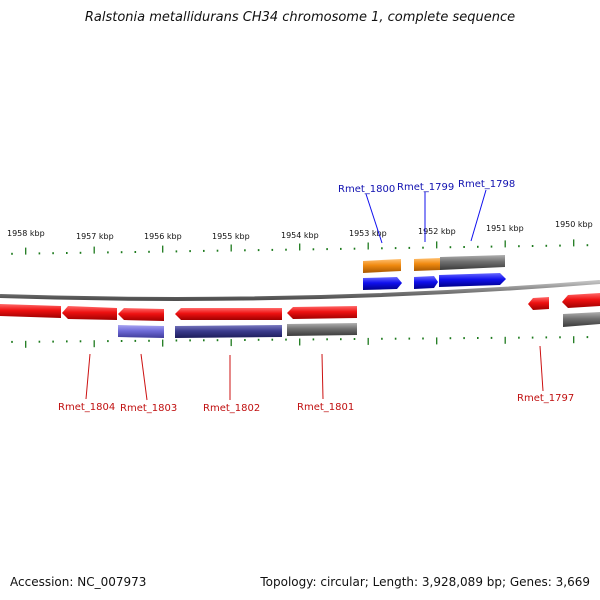  What do you see at coordinates (545, 398) in the screenshot?
I see `gene-label-rmet-1797: Rmet_1797` at bounding box center [545, 398].